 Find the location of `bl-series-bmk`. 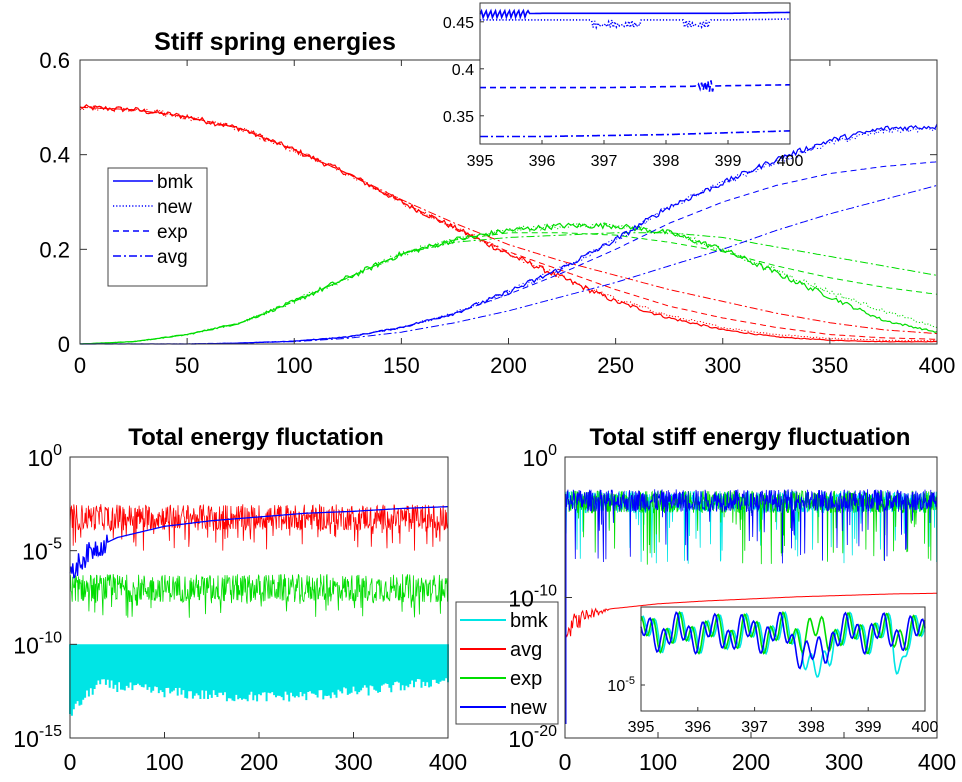

bl-series-bmk is located at coordinates (259, 680).